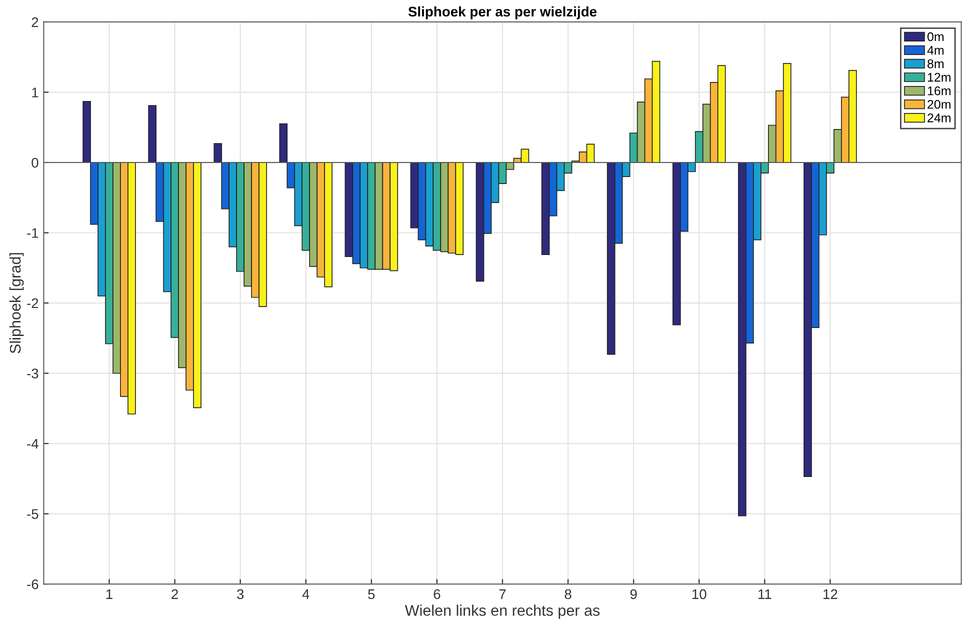 The height and width of the screenshot is (628, 971). I want to click on x-tick-label: 6, so click(437, 594).